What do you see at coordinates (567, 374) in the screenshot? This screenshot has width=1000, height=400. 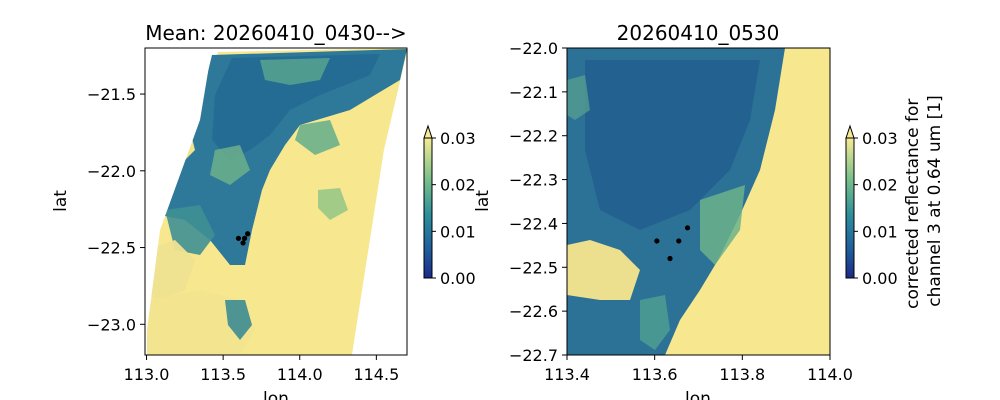 I see `x-tick-label: 113.4` at bounding box center [567, 374].